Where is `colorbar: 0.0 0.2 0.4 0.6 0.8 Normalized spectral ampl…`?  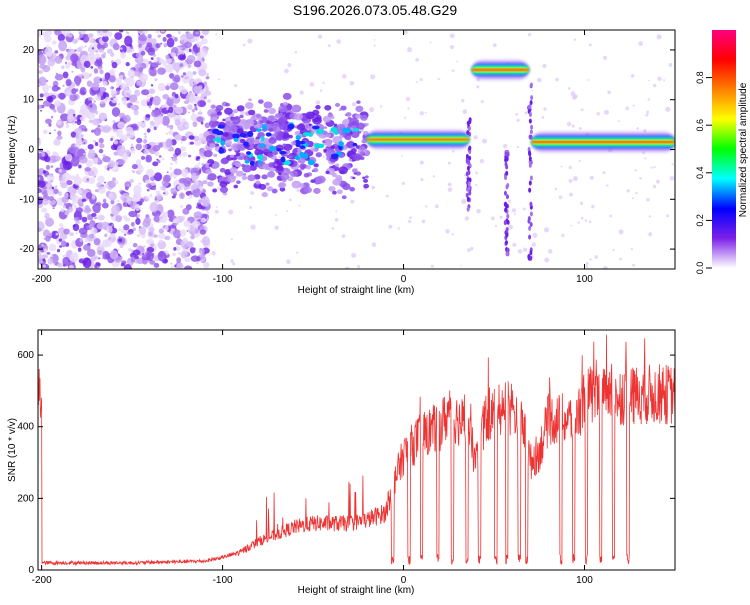
colorbar: 0.0 0.2 0.4 0.6 0.8 Normalized spectral ampl… is located at coordinates (722, 152).